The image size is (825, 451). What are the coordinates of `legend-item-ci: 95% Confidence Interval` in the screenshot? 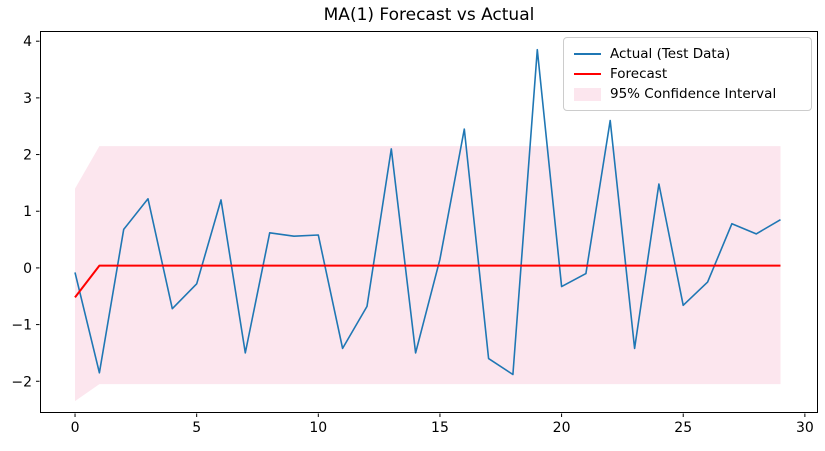 It's located at (687, 94).